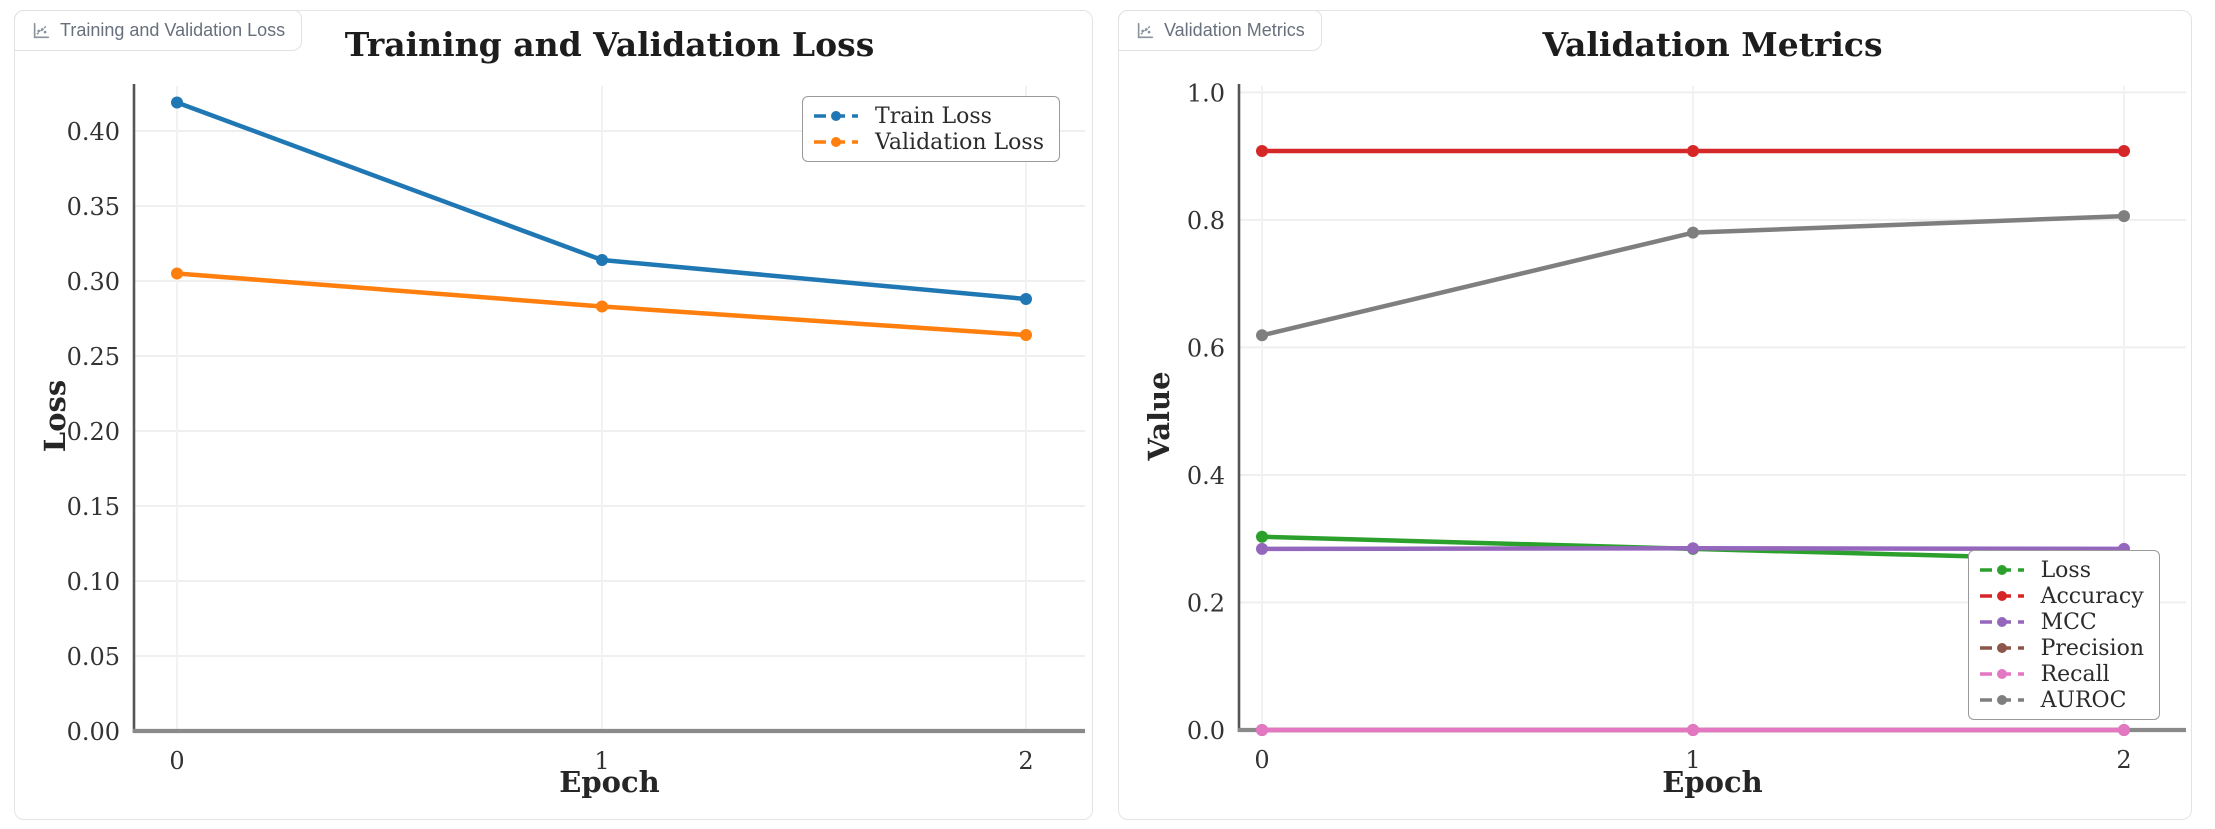 This screenshot has height=829, width=2215. Describe the element at coordinates (93, 207) in the screenshot. I see `y-tick-label: 0.35` at that location.